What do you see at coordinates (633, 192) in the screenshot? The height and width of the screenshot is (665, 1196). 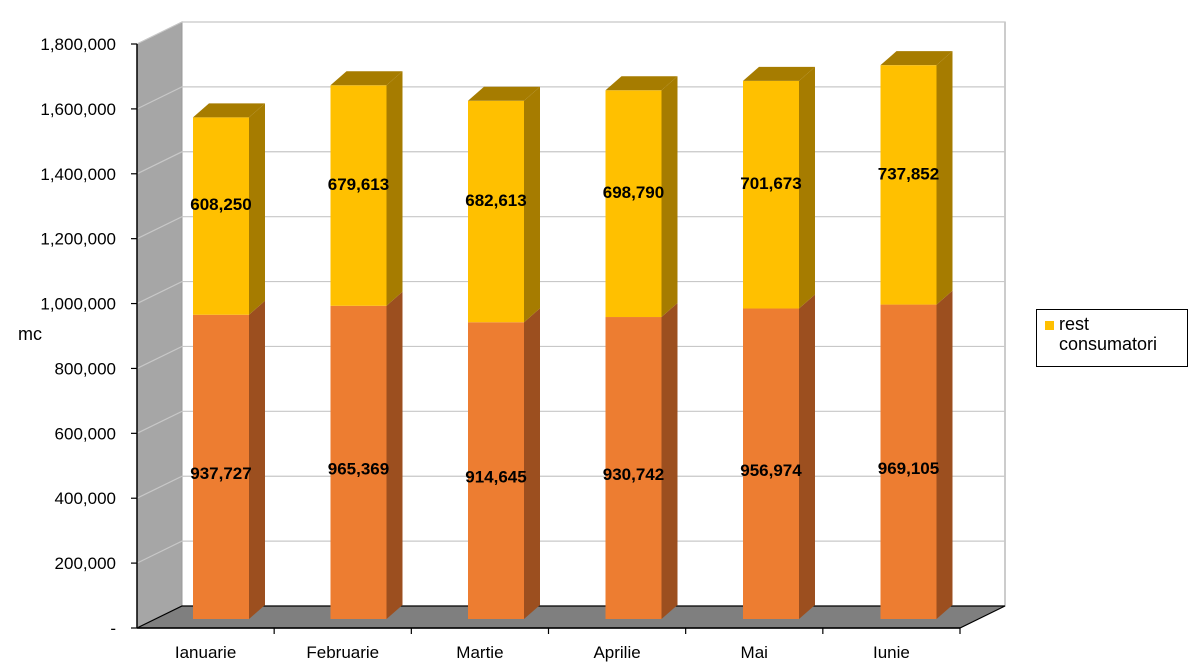 I see `data-label-top-3: 698,790` at bounding box center [633, 192].